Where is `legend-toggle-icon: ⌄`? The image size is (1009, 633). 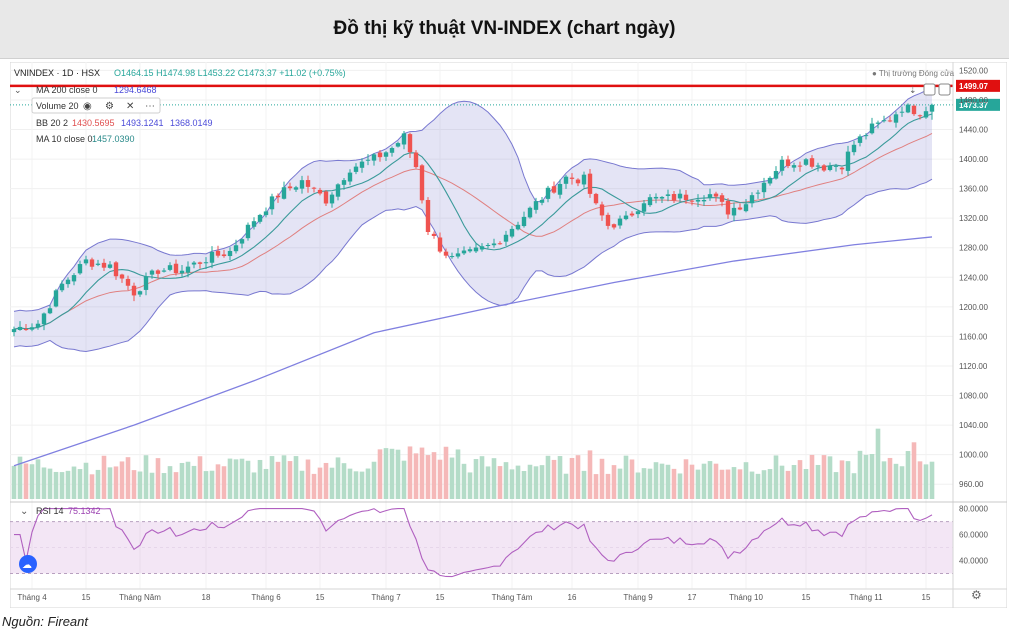
legend-toggle-icon: ⌄ is located at coordinates (18, 90).